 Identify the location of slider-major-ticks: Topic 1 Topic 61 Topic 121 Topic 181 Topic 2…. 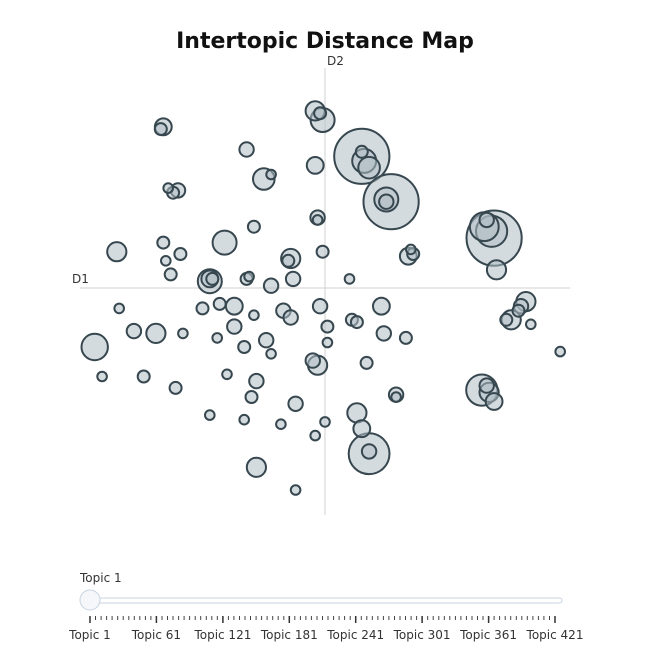
(325, 629).